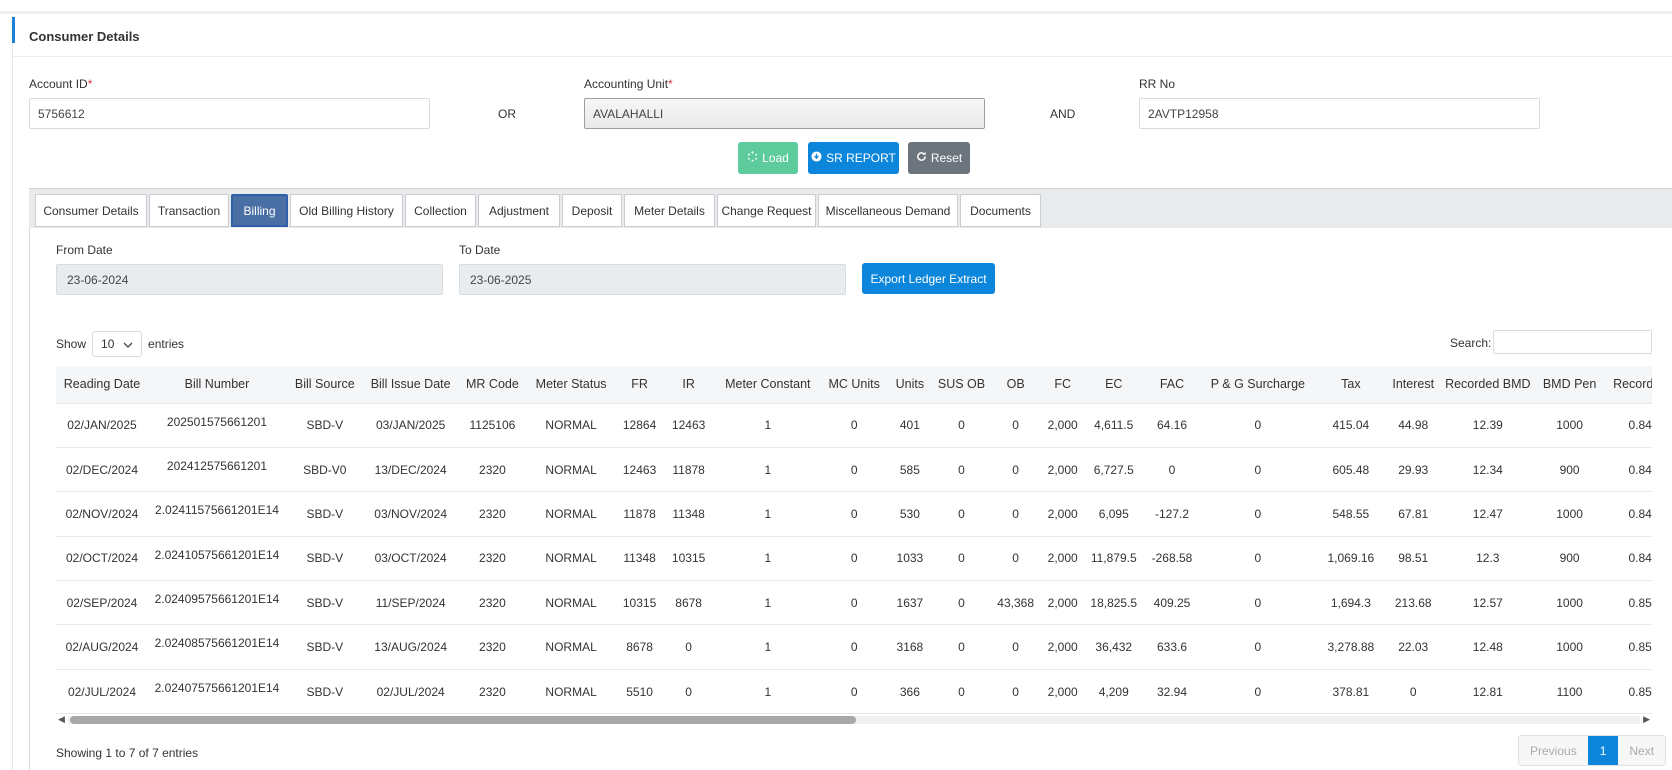 Image resolution: width=1672 pixels, height=770 pixels. What do you see at coordinates (324, 385) in the screenshot?
I see `column-header: Bill Source` at bounding box center [324, 385].